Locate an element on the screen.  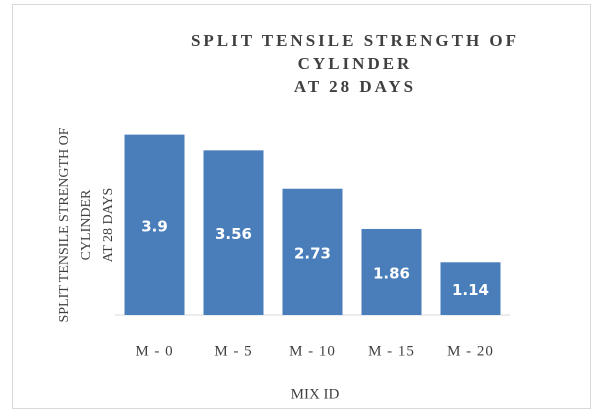
x-tick-label: M - 15 is located at coordinates (391, 351).